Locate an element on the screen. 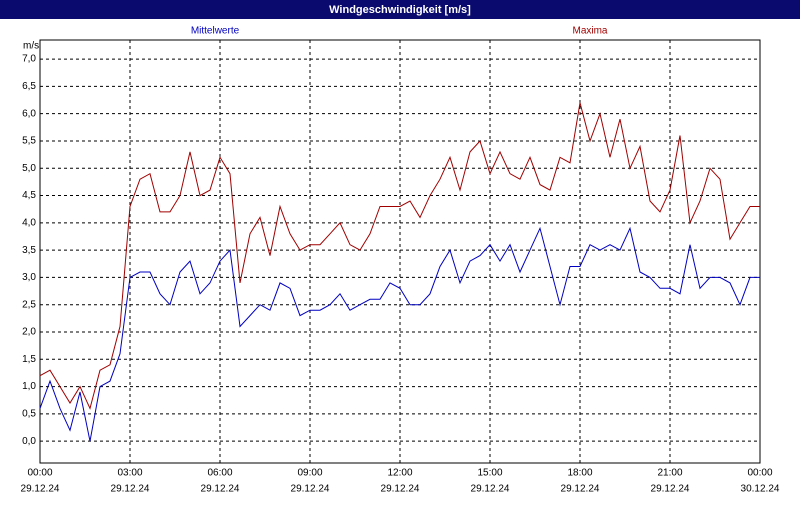 The width and height of the screenshot is (800, 505). x-tick-label: 21:00 is located at coordinates (669, 473).